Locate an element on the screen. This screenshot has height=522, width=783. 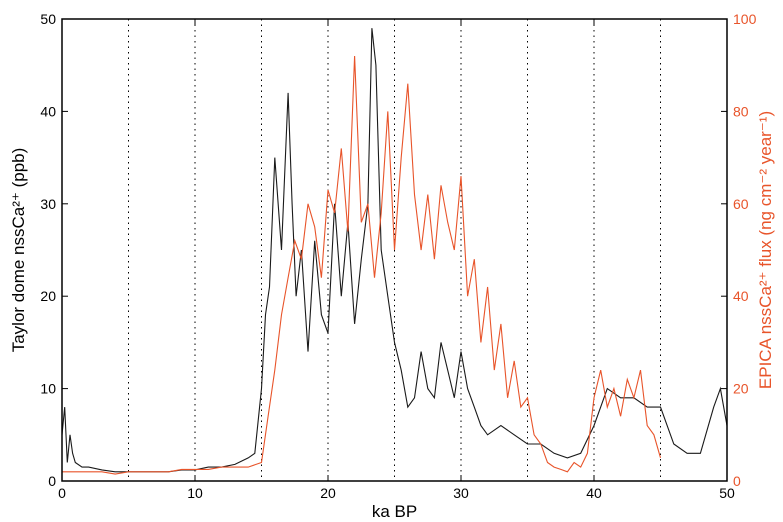
x-axis-title: ka BP is located at coordinates (394, 511).